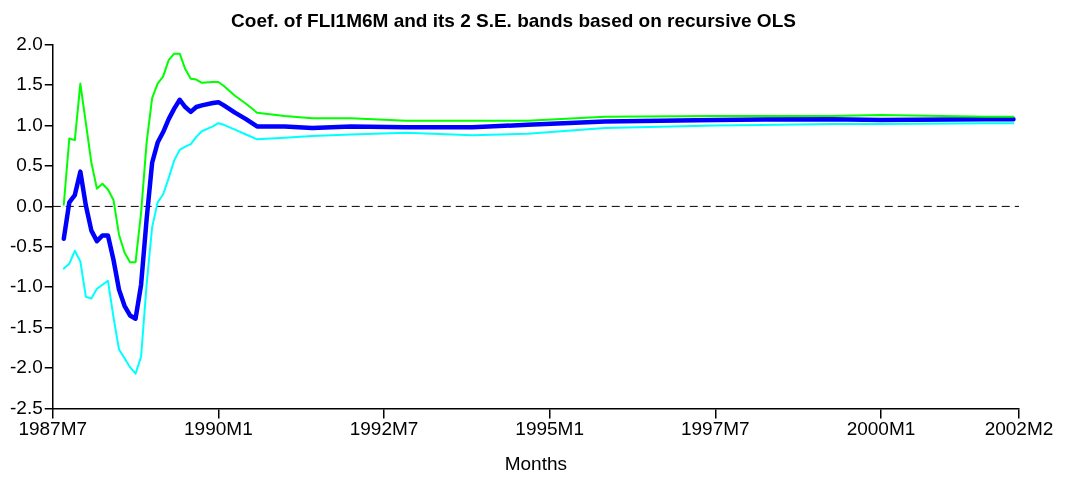 The width and height of the screenshot is (1089, 488). I want to click on x-axis-title: Months, so click(536, 463).